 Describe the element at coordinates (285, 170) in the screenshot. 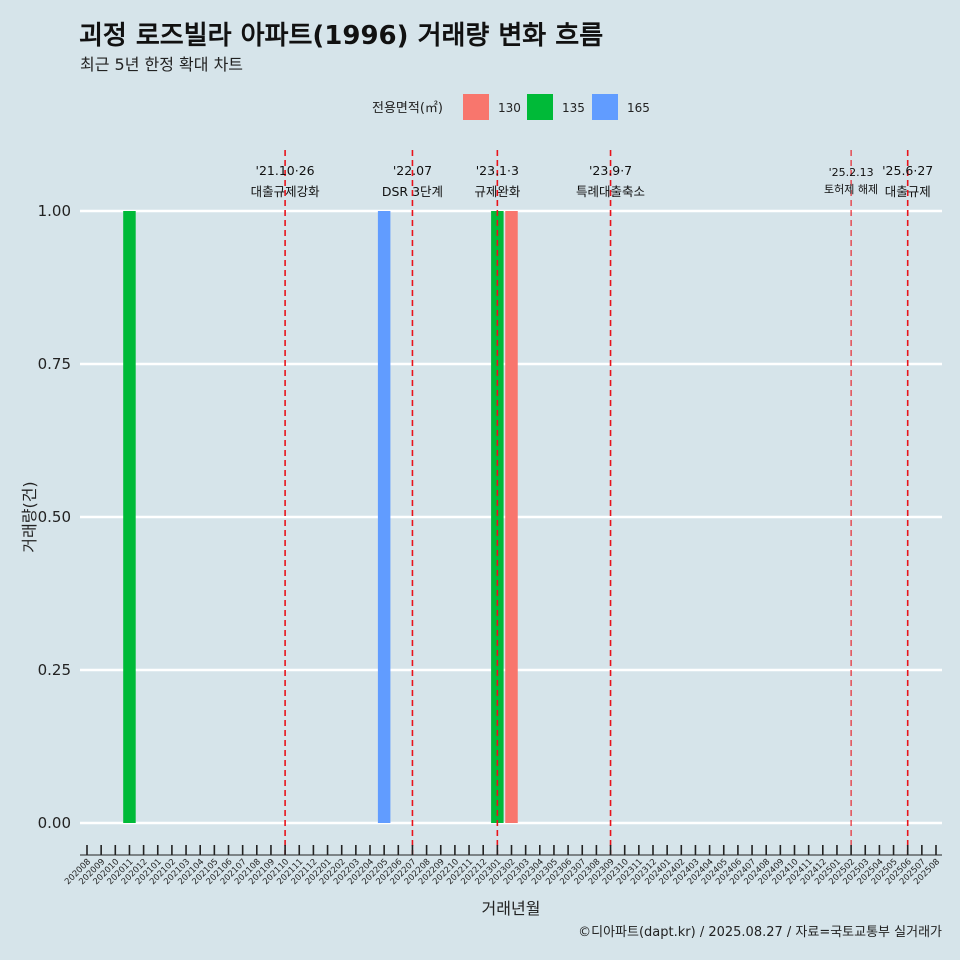

I see `event-date: '21.10·26` at that location.